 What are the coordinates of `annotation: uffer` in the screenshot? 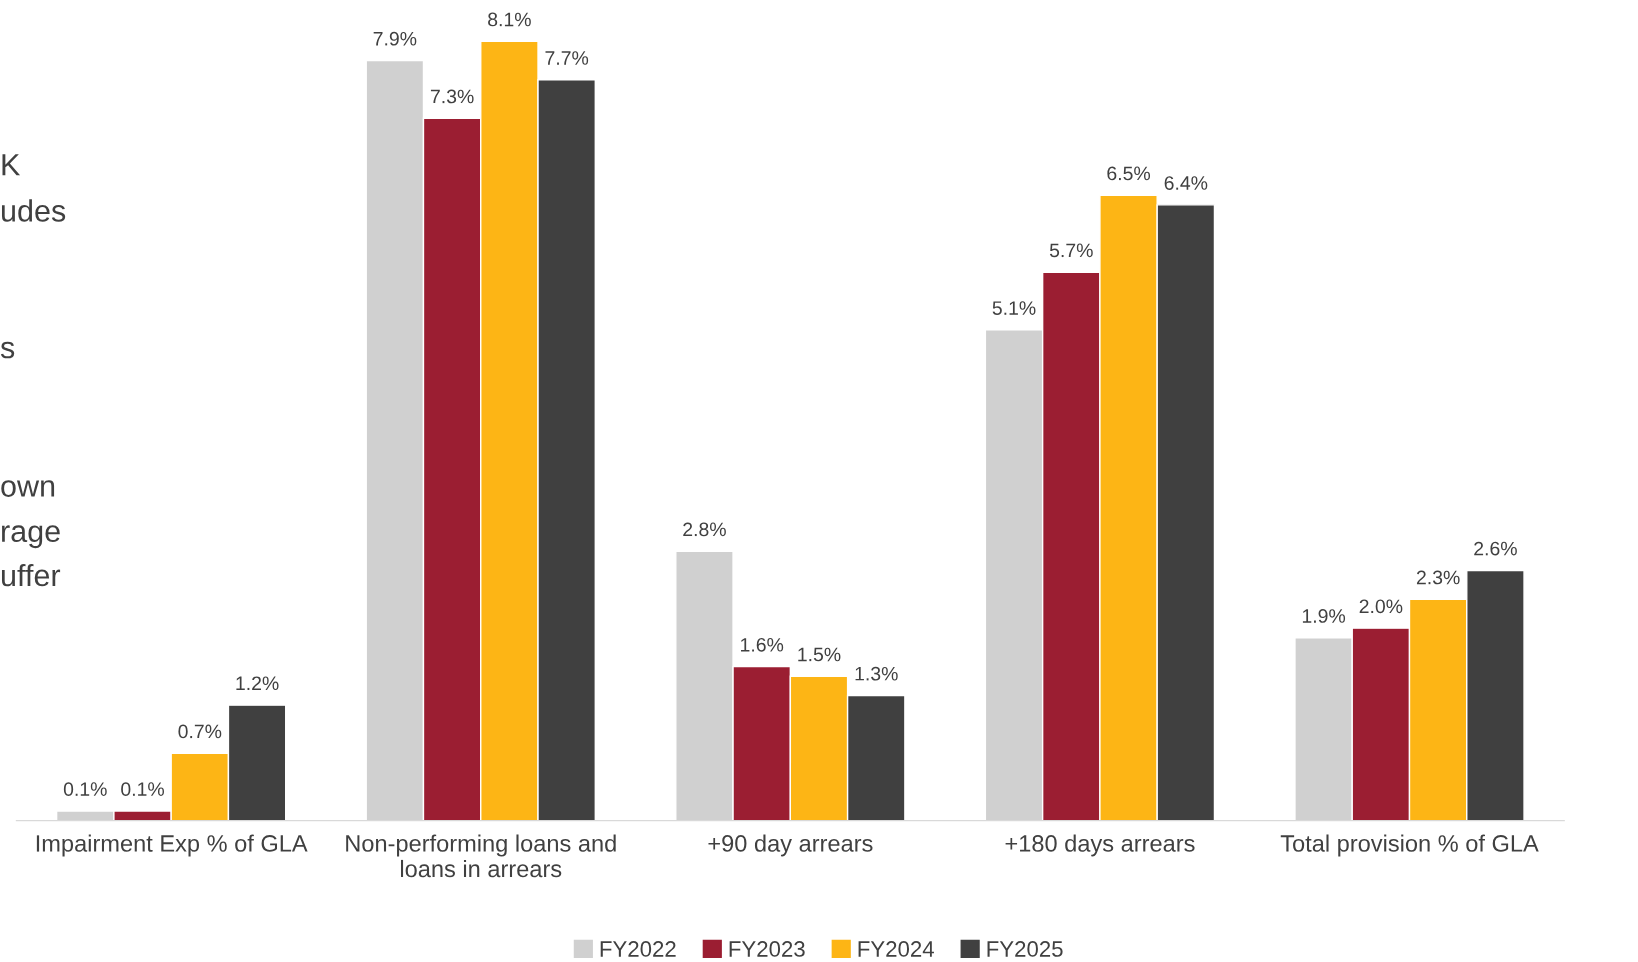 It's located at (31, 575).